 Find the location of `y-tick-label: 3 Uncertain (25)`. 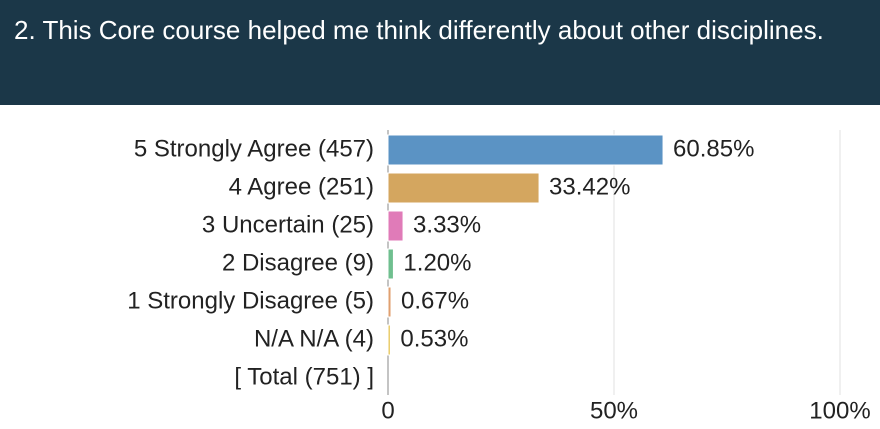

y-tick-label: 3 Uncertain (25) is located at coordinates (288, 224).